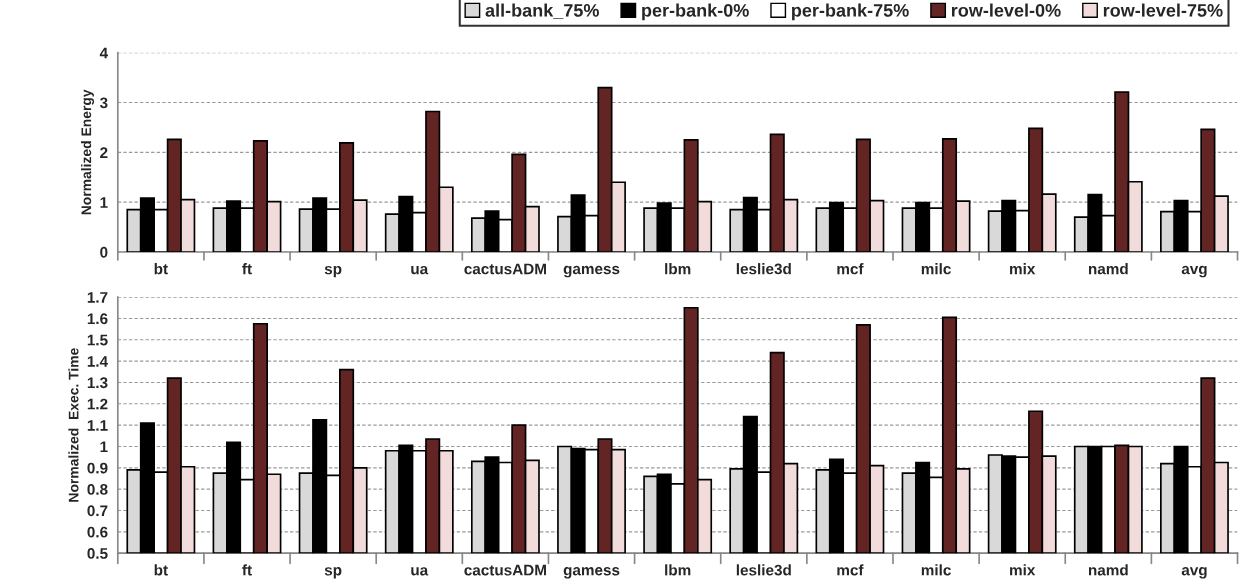 The image size is (1240, 586). What do you see at coordinates (97, 468) in the screenshot?
I see `y-tick-label: 0.9` at bounding box center [97, 468].